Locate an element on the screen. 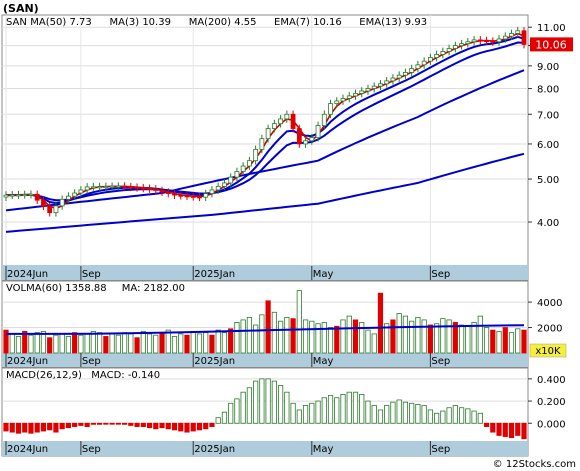 The image size is (580, 471). price-legend-0: SAN is located at coordinates (16, 22).